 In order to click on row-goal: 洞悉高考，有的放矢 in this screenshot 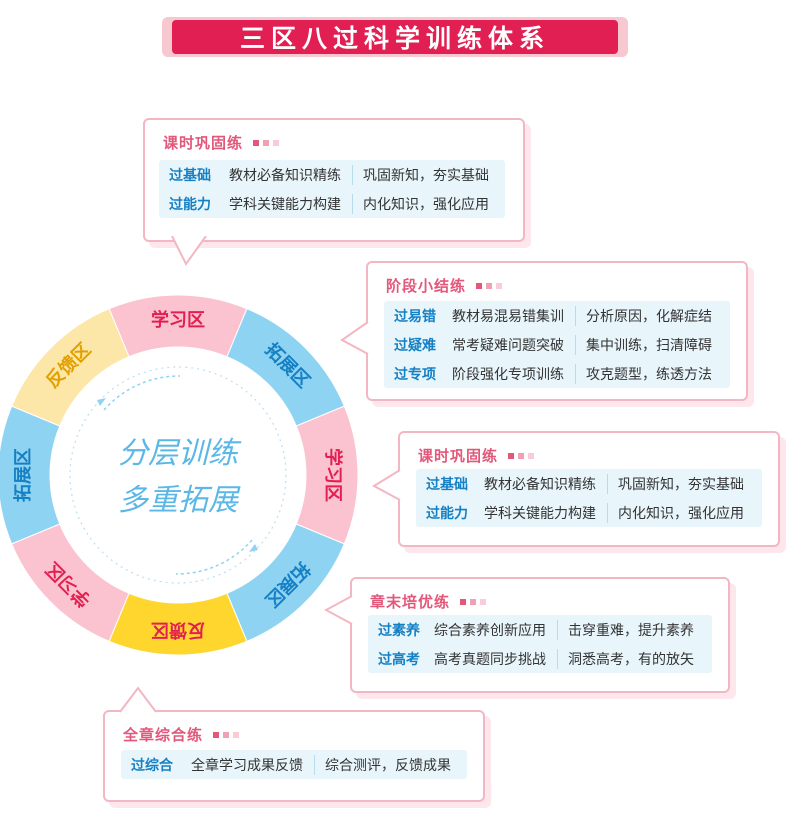, I will do `click(631, 659)`.